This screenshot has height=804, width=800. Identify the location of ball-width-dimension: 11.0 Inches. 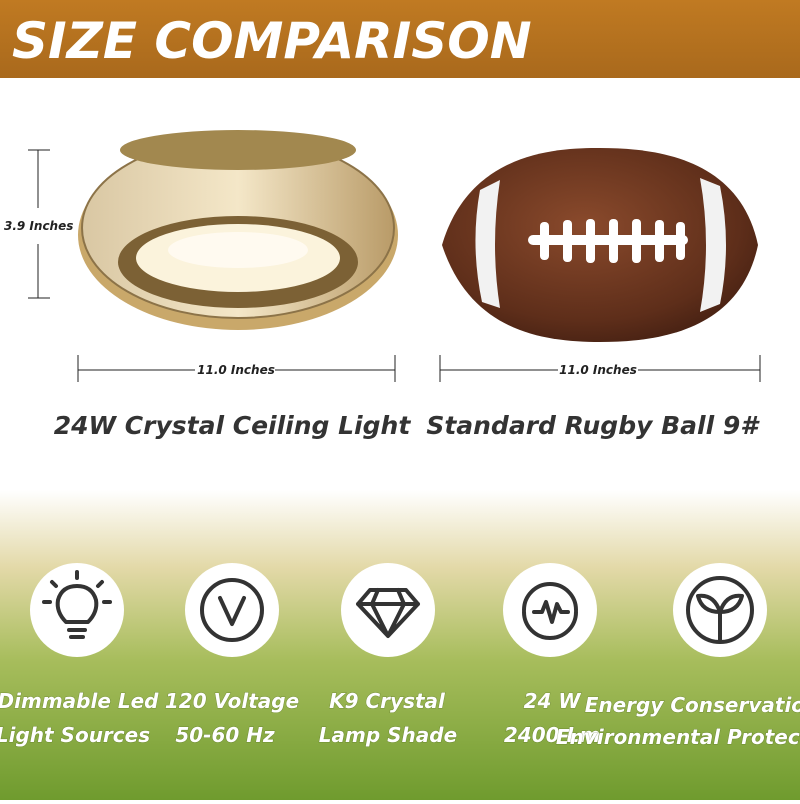
(600, 368).